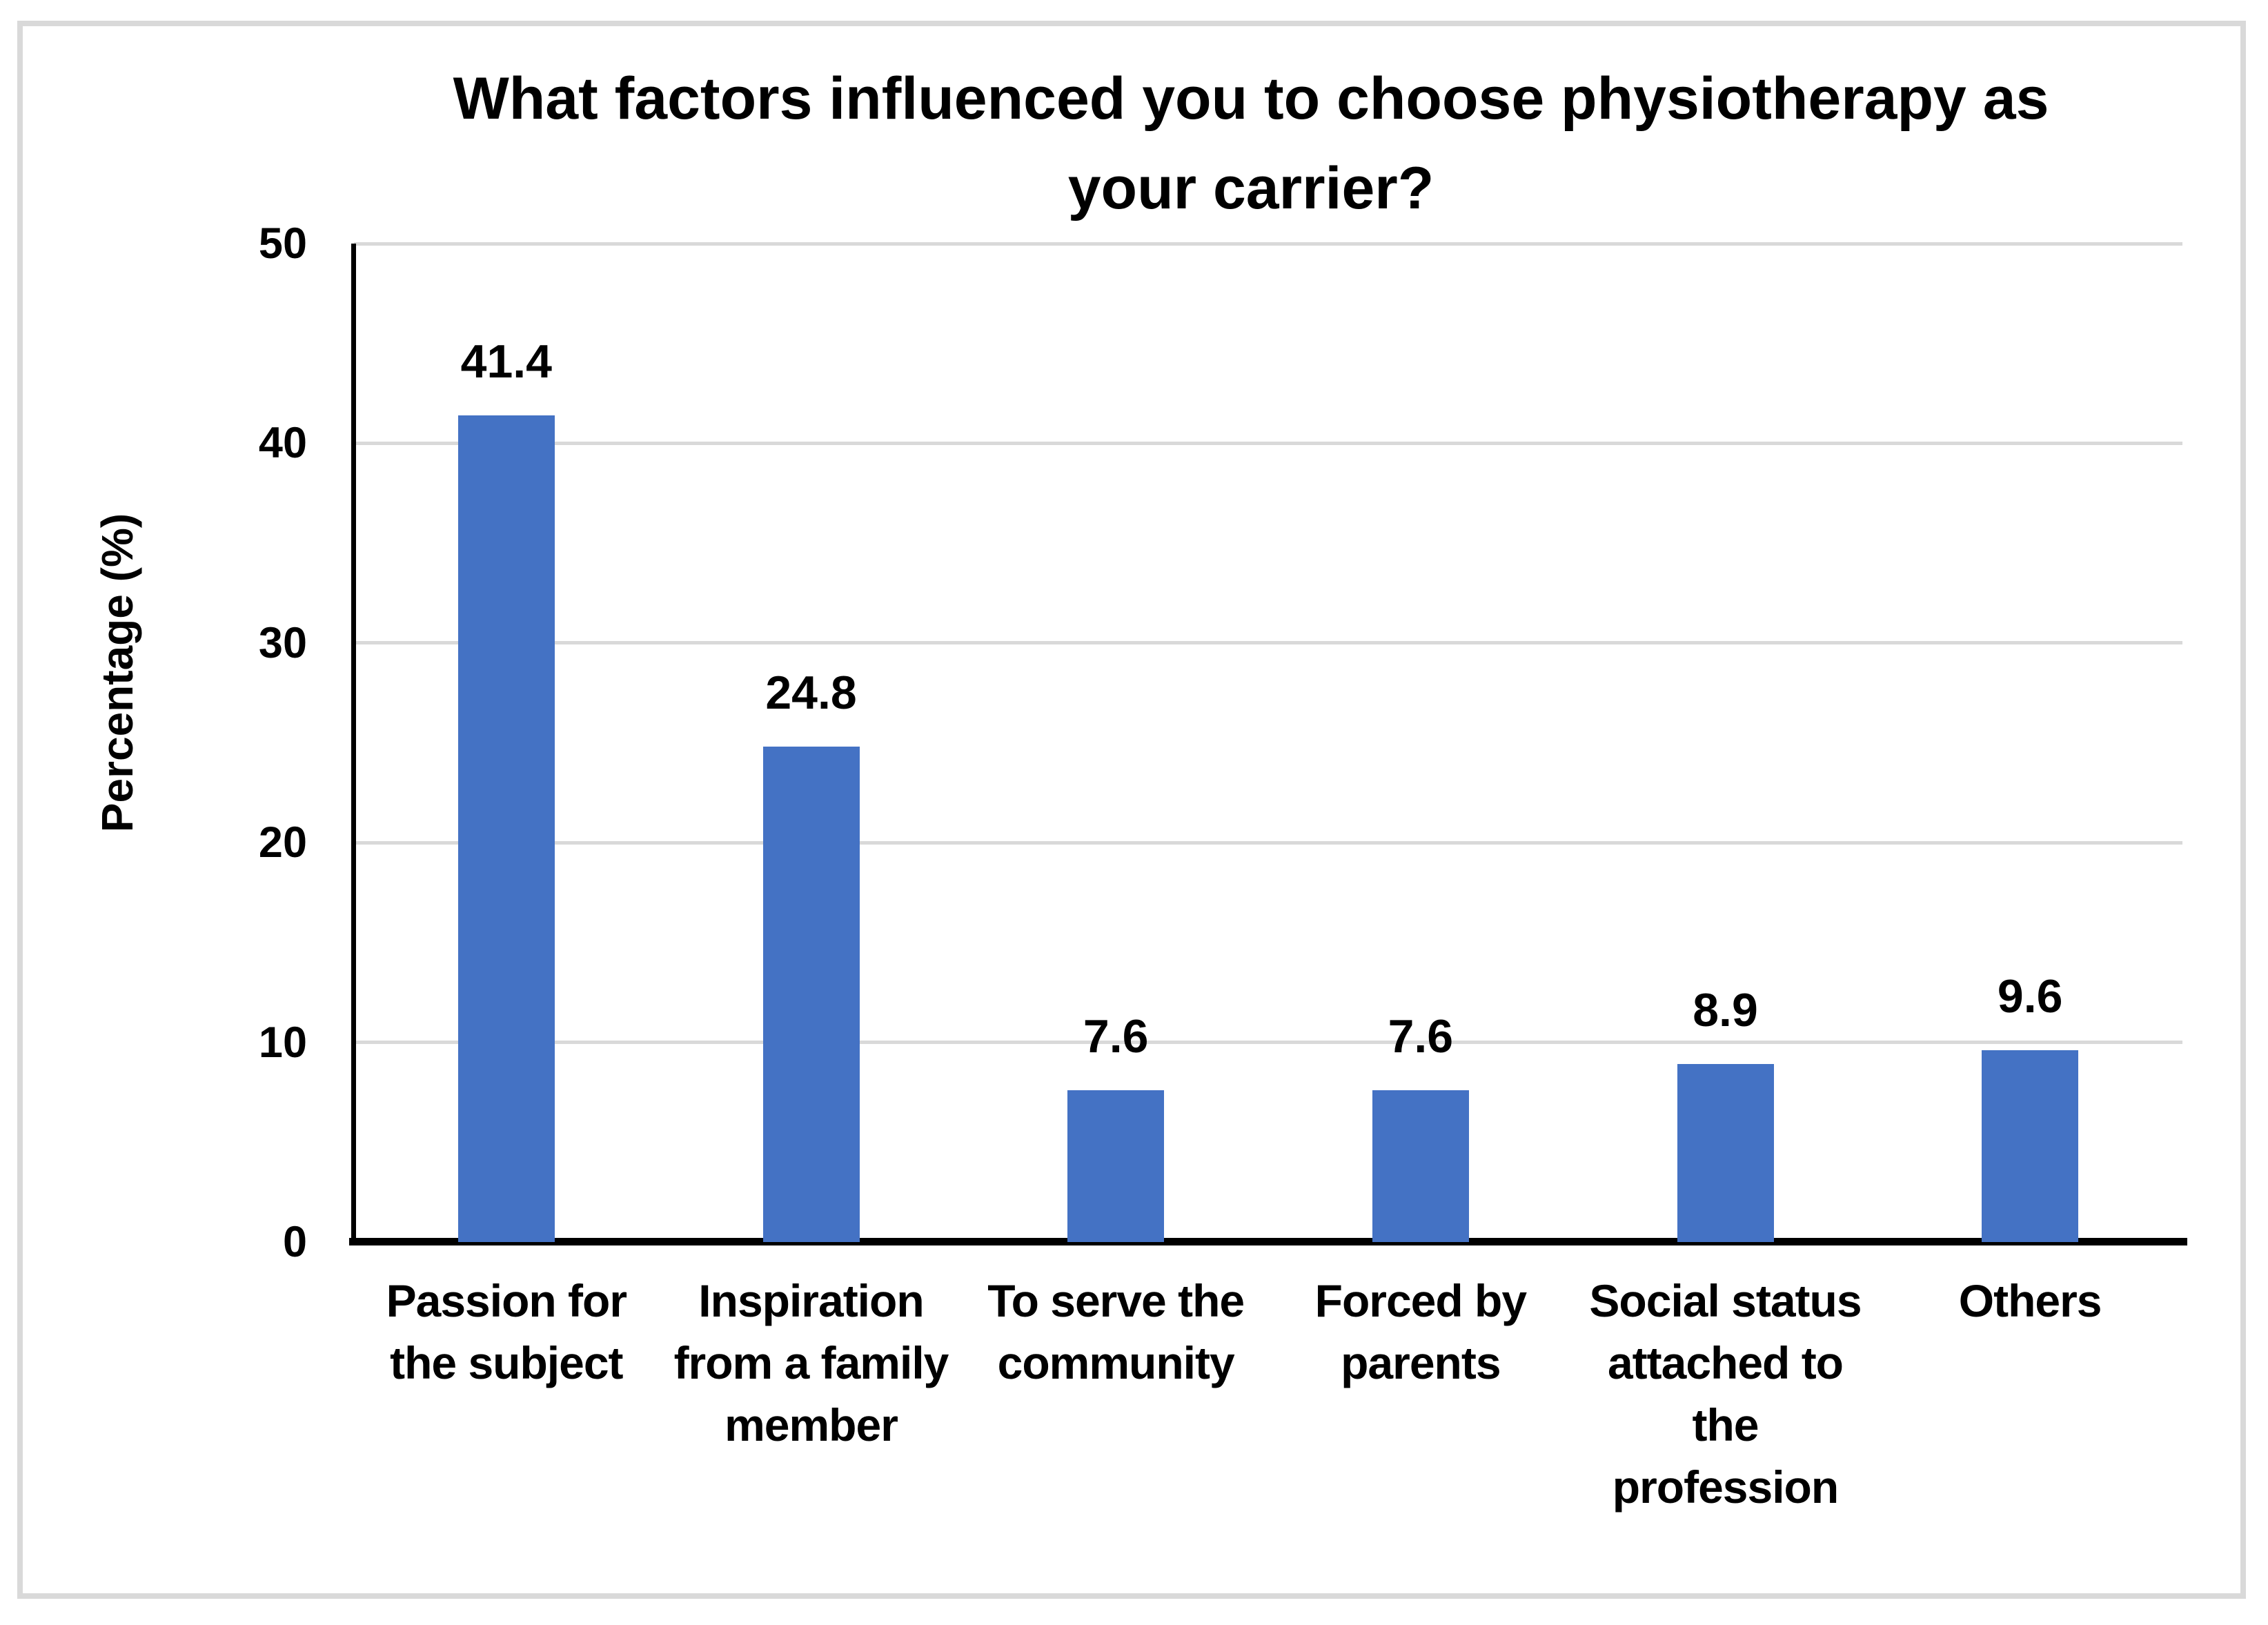 The image size is (2268, 1625). Describe the element at coordinates (294, 1242) in the screenshot. I see `y-tick-label-0: 0` at that location.